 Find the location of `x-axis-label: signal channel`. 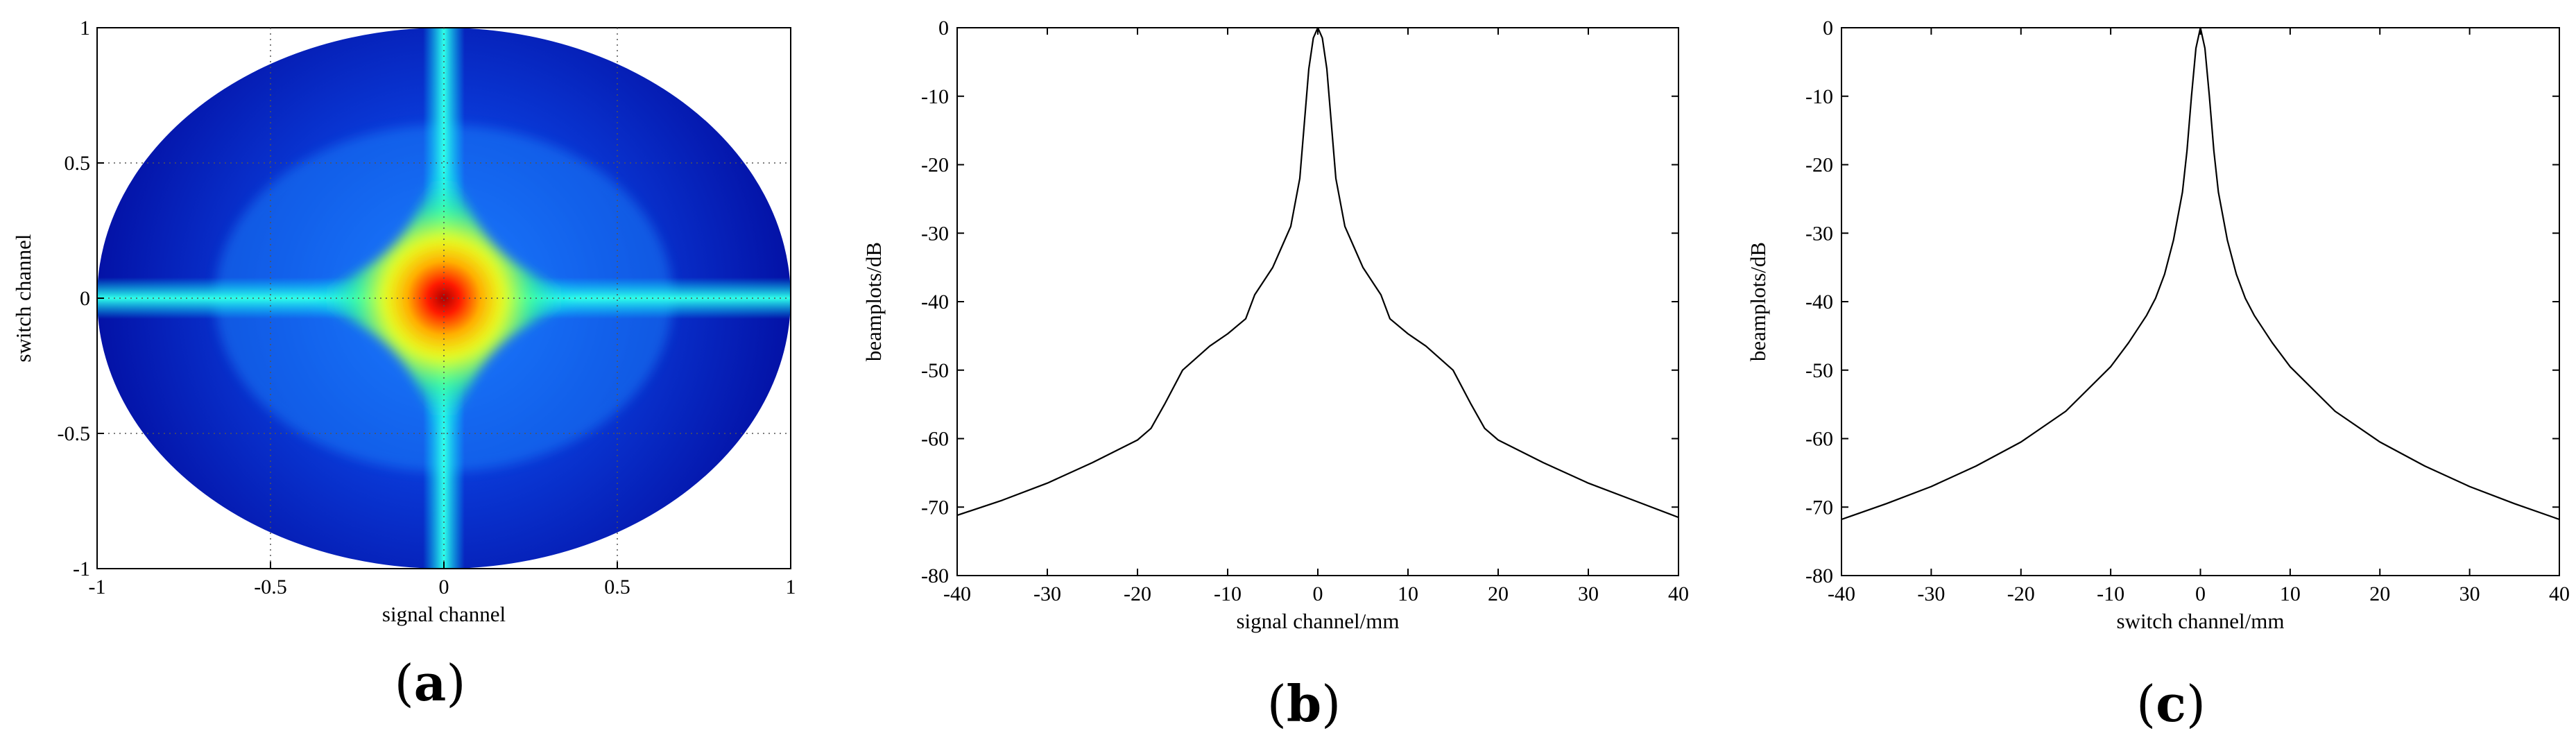

x-axis-label: signal channel is located at coordinates (444, 614).